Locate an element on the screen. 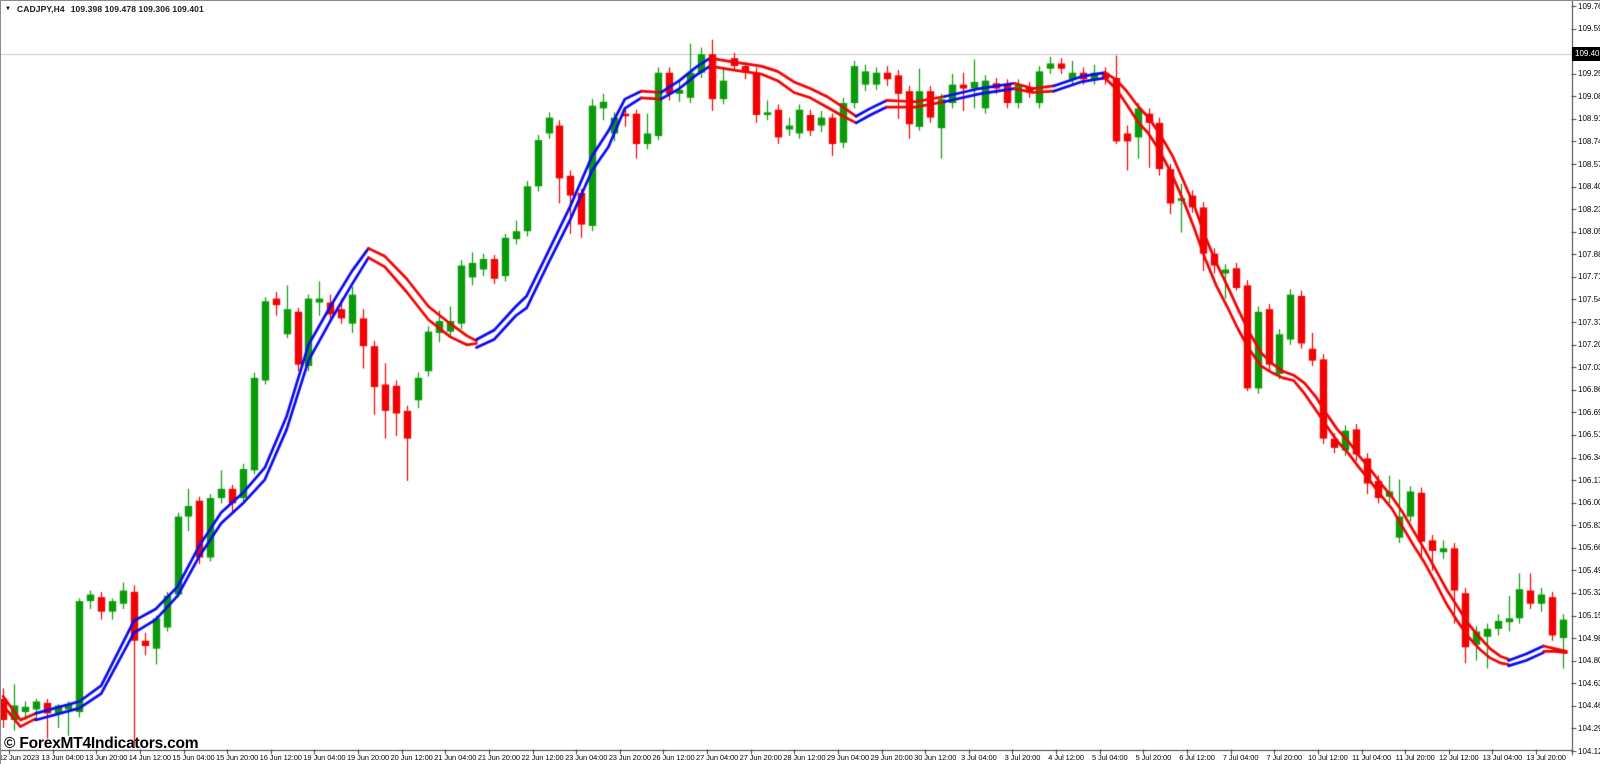 The width and height of the screenshot is (1600, 764). time-axis-label: 21 Jun 20:00 is located at coordinates (499, 757).